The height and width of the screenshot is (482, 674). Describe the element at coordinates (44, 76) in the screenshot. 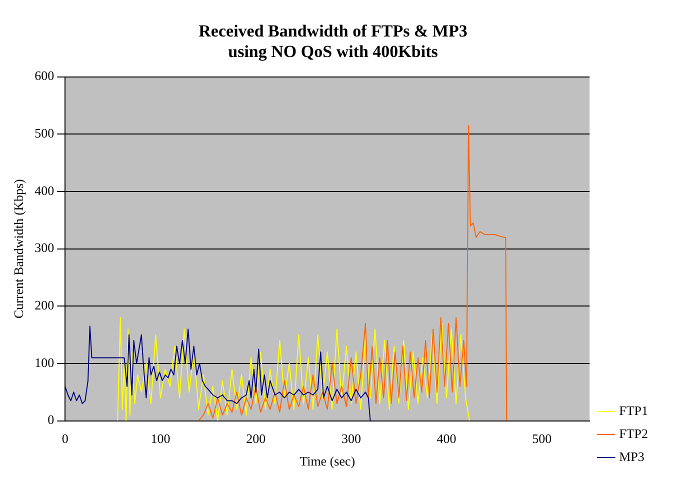

I see `y-tick-label: 600` at that location.